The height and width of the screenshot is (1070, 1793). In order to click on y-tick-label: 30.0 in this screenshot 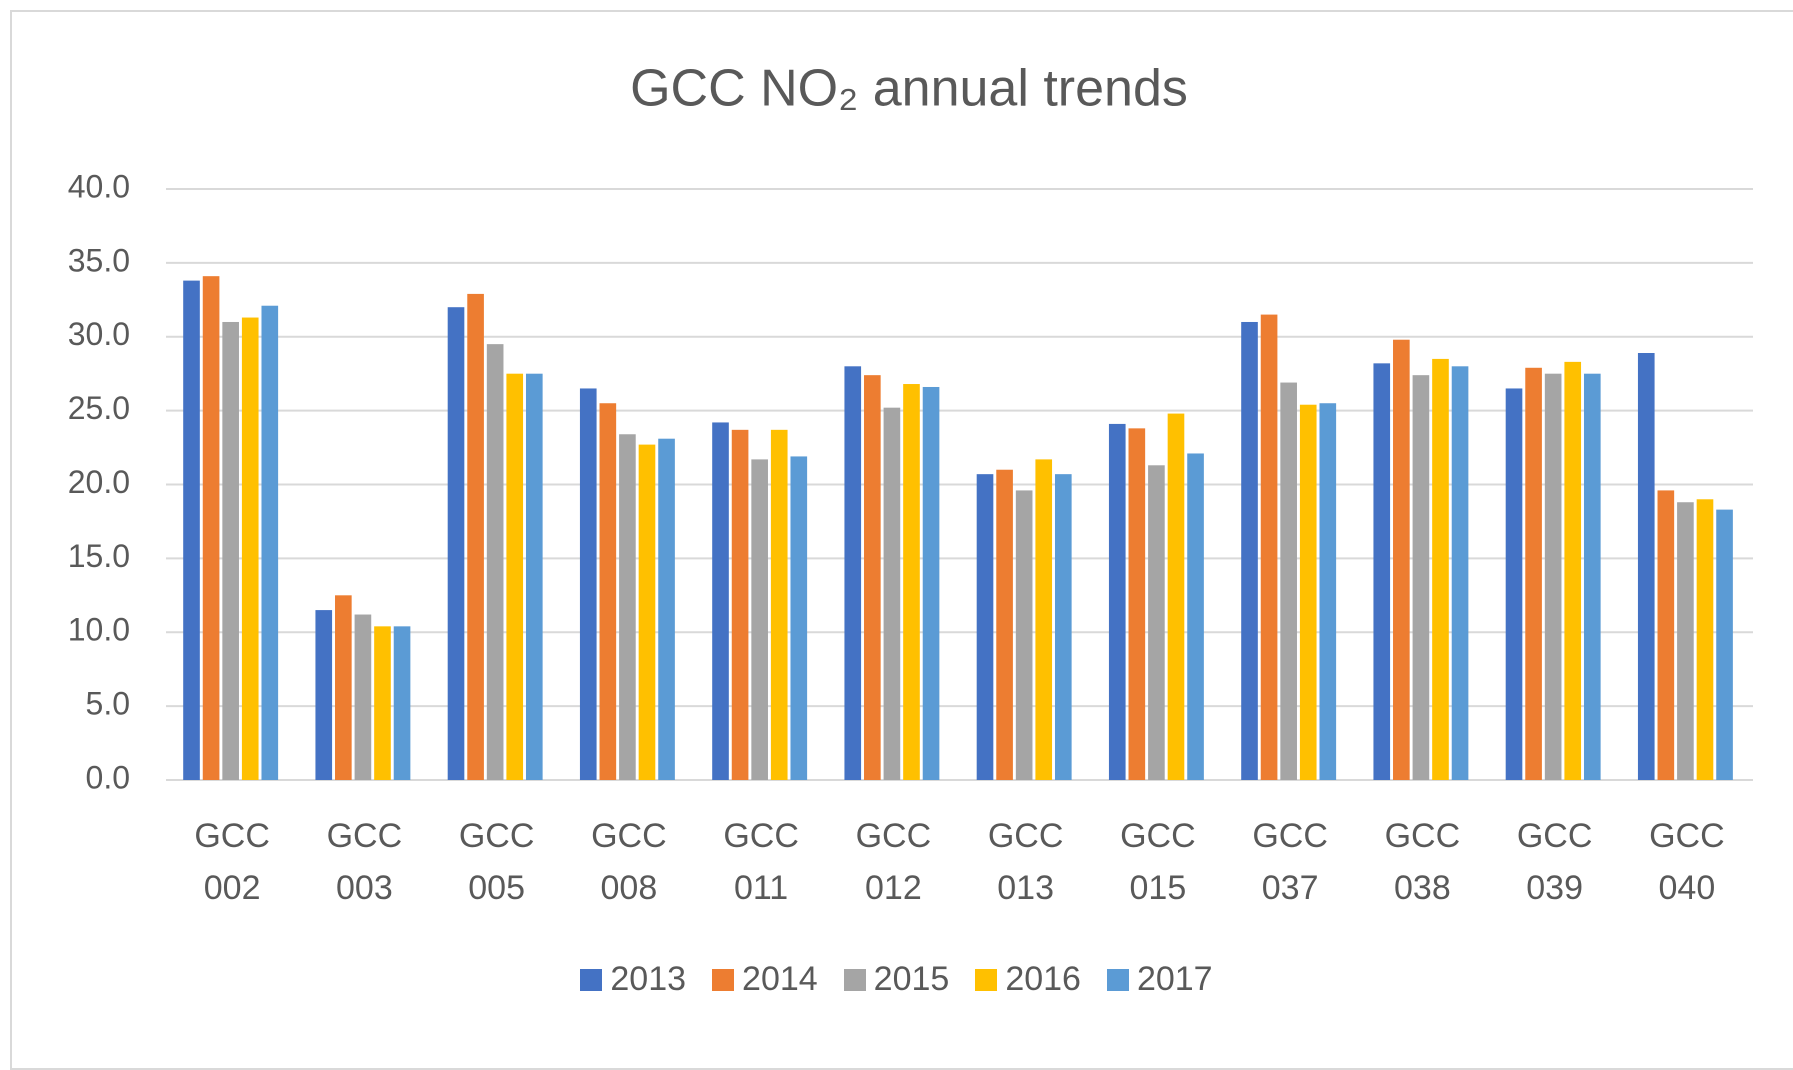, I will do `click(99, 334)`.